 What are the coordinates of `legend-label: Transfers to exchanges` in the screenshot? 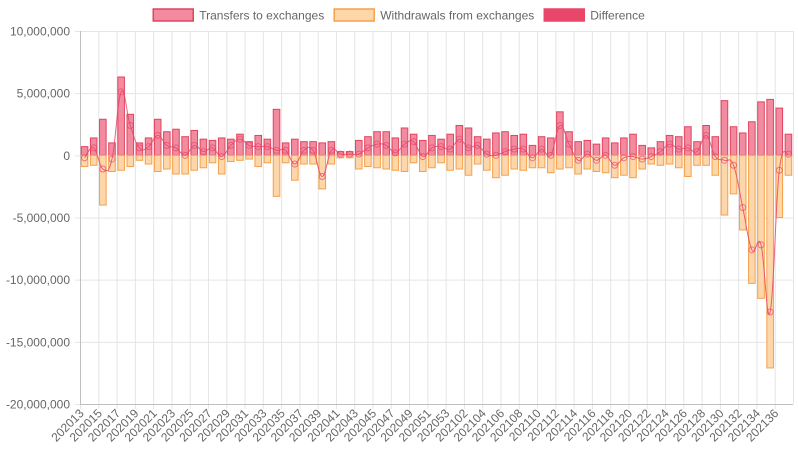 It's located at (261, 16).